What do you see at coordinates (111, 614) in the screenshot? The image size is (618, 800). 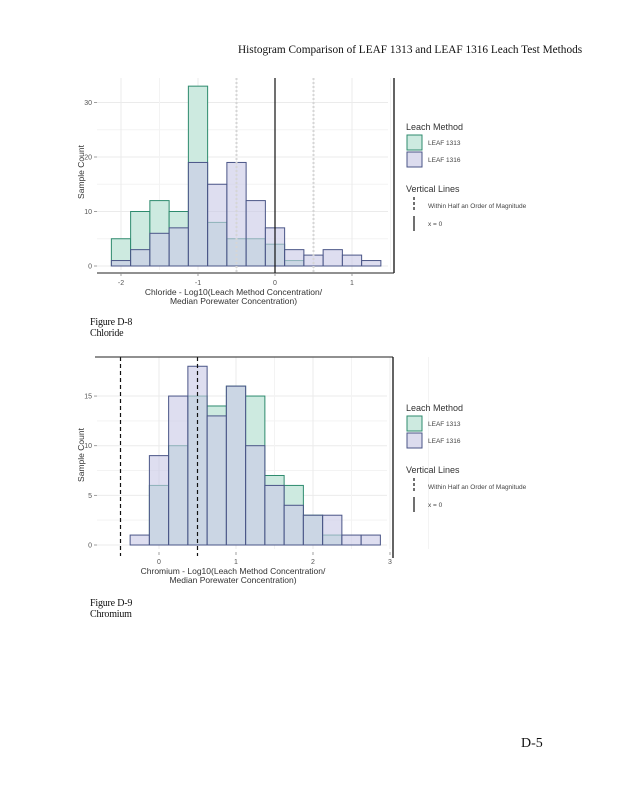 I see `figure-subject: Chromium` at bounding box center [111, 614].